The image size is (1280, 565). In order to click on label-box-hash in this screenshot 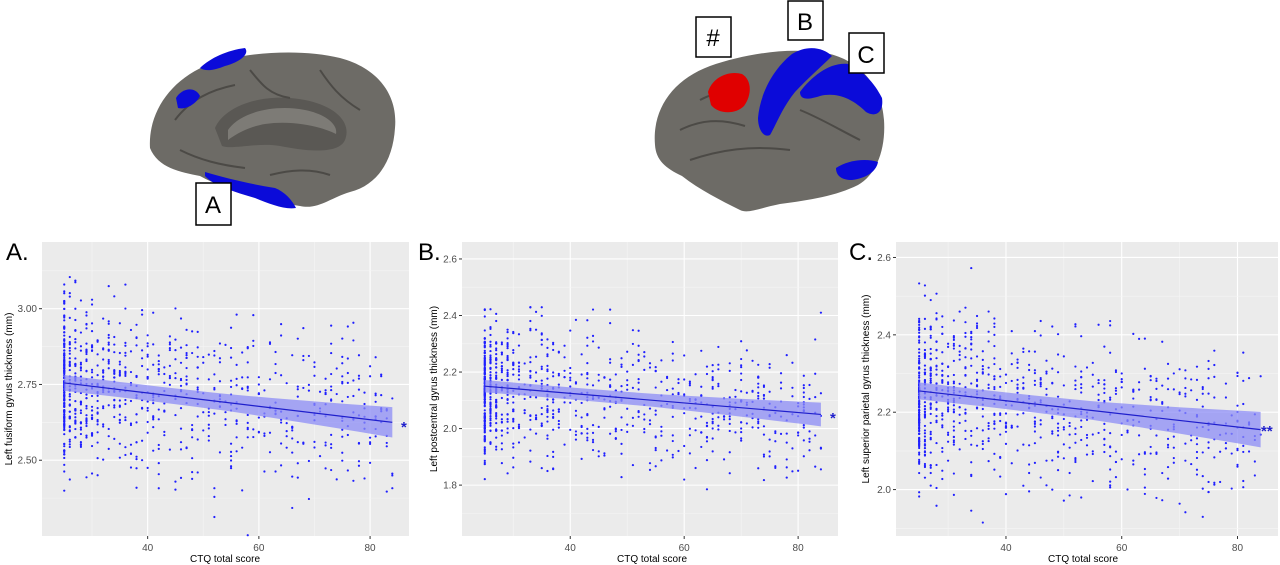, I will do `click(713, 37)`.